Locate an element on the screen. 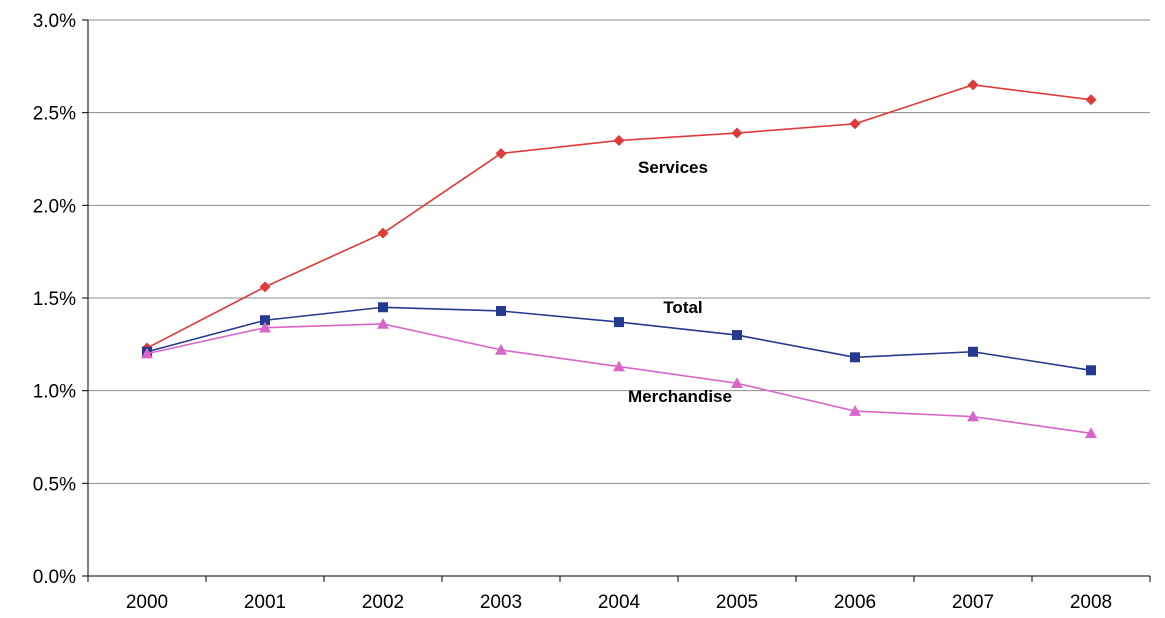  x-tick-label: 2008 is located at coordinates (1091, 602).